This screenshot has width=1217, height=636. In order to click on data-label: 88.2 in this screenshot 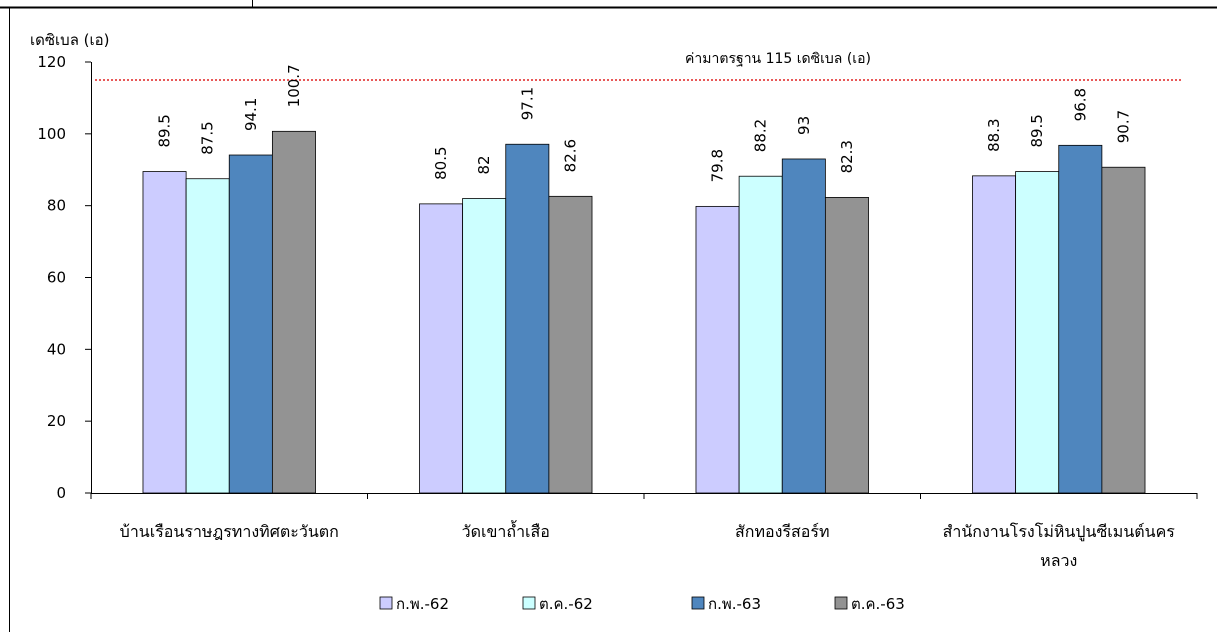, I will do `click(761, 135)`.